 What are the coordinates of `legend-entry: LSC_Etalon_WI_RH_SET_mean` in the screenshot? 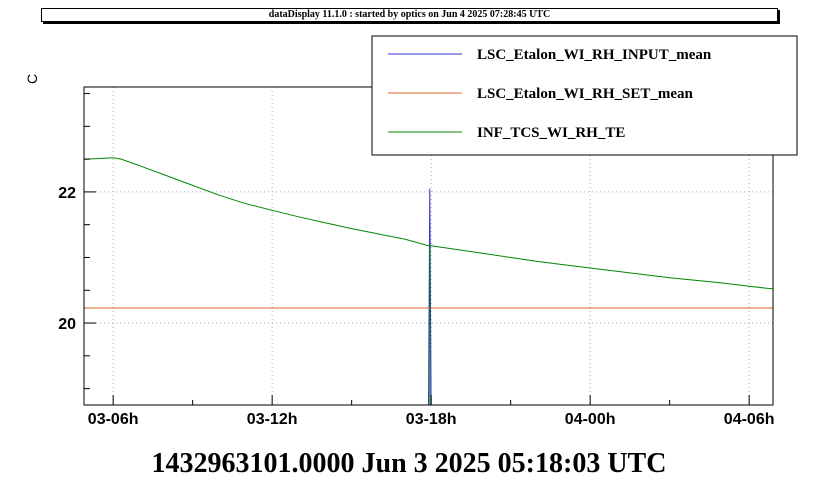 It's located at (585, 94).